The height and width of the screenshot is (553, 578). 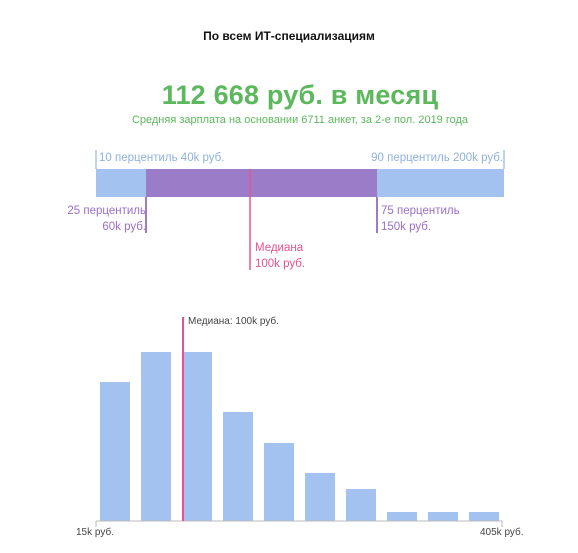 What do you see at coordinates (261, 183) in the screenshot?
I see `p25-p75-range-bar` at bounding box center [261, 183].